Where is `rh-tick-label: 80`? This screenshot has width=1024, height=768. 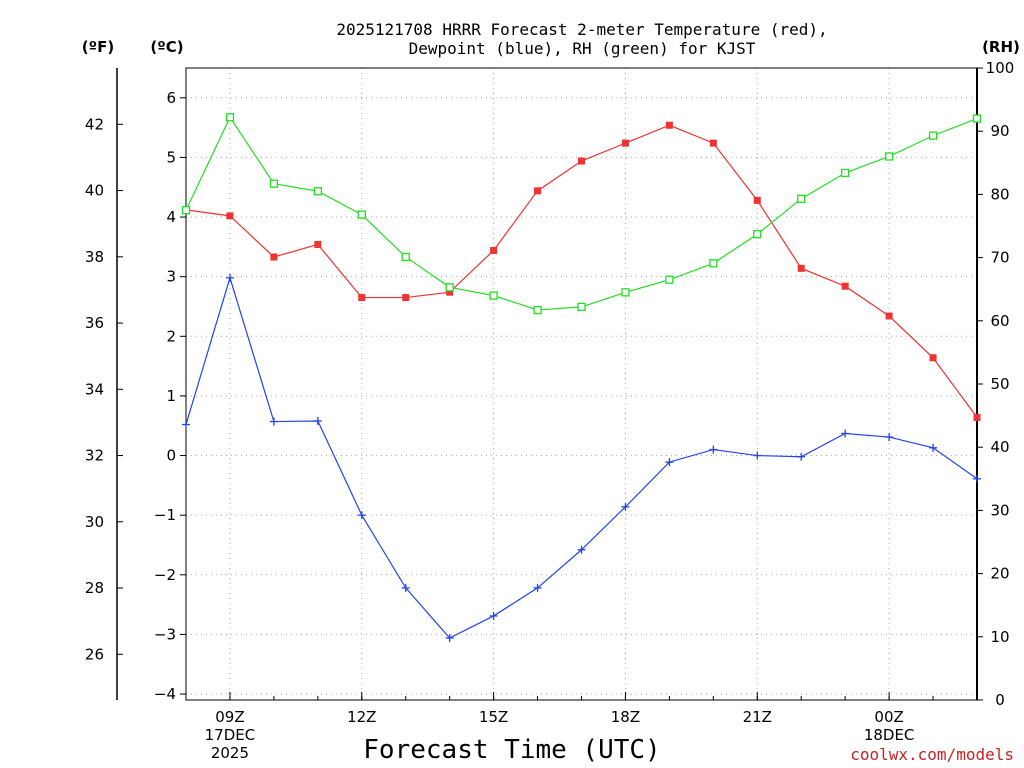 rh-tick-label: 80 is located at coordinates (999, 194).